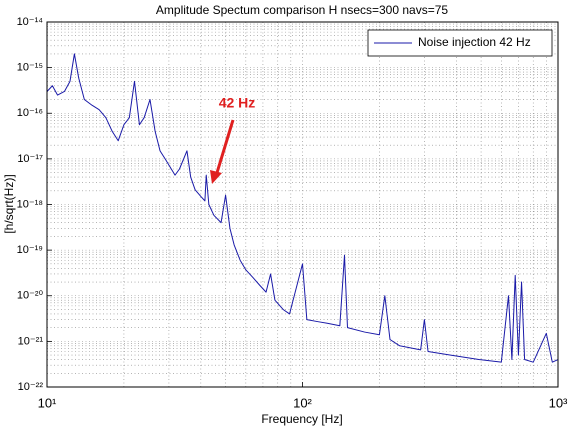 This screenshot has height=432, width=576. What do you see at coordinates (474, 42) in the screenshot?
I see `legend-label: Noise injection 42 Hz` at bounding box center [474, 42].